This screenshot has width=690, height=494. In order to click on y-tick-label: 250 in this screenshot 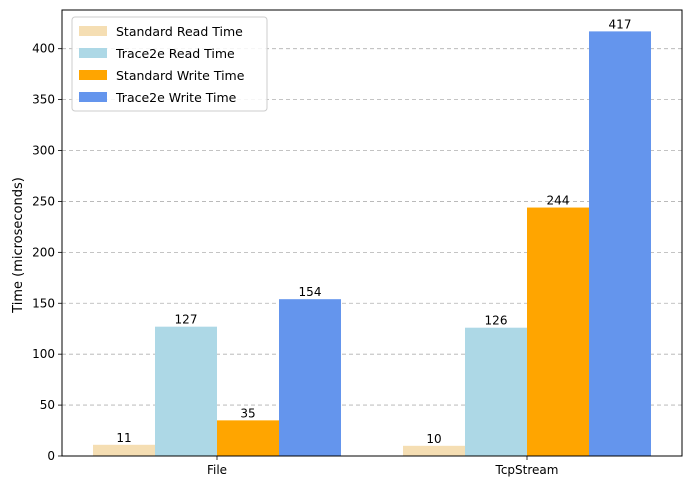, I will do `click(43, 201)`.